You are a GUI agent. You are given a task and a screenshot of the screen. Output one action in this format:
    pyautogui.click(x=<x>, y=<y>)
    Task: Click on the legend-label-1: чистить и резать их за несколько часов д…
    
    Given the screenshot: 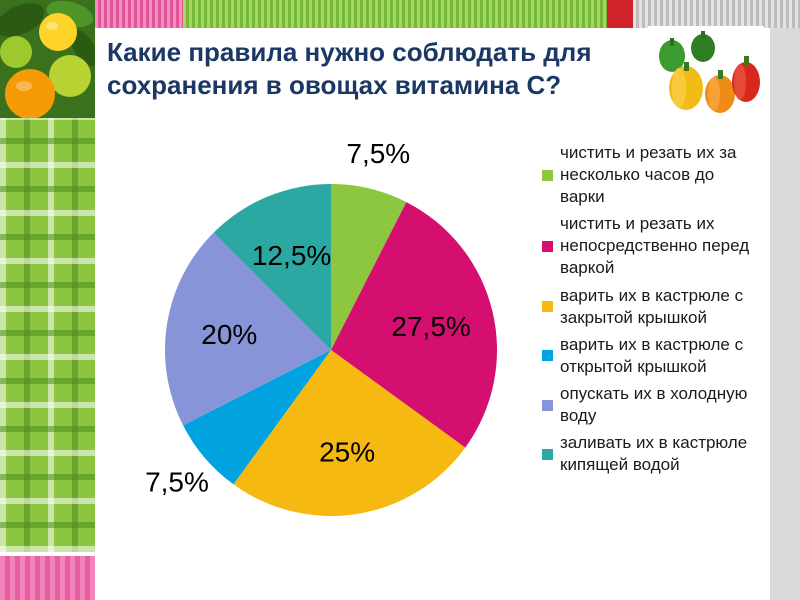 What is the action you would take?
    pyautogui.click(x=648, y=175)
    